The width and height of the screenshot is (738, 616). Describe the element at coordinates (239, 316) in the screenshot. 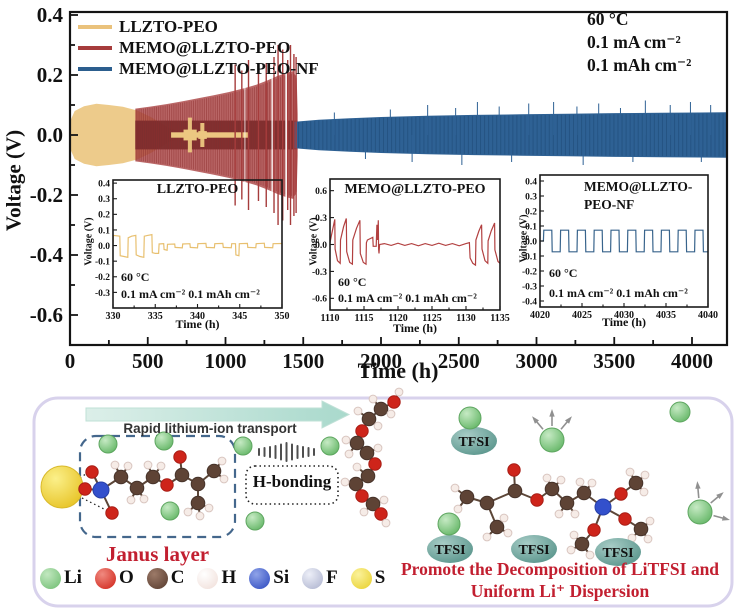

I see `x-tick-label: 345` at that location.